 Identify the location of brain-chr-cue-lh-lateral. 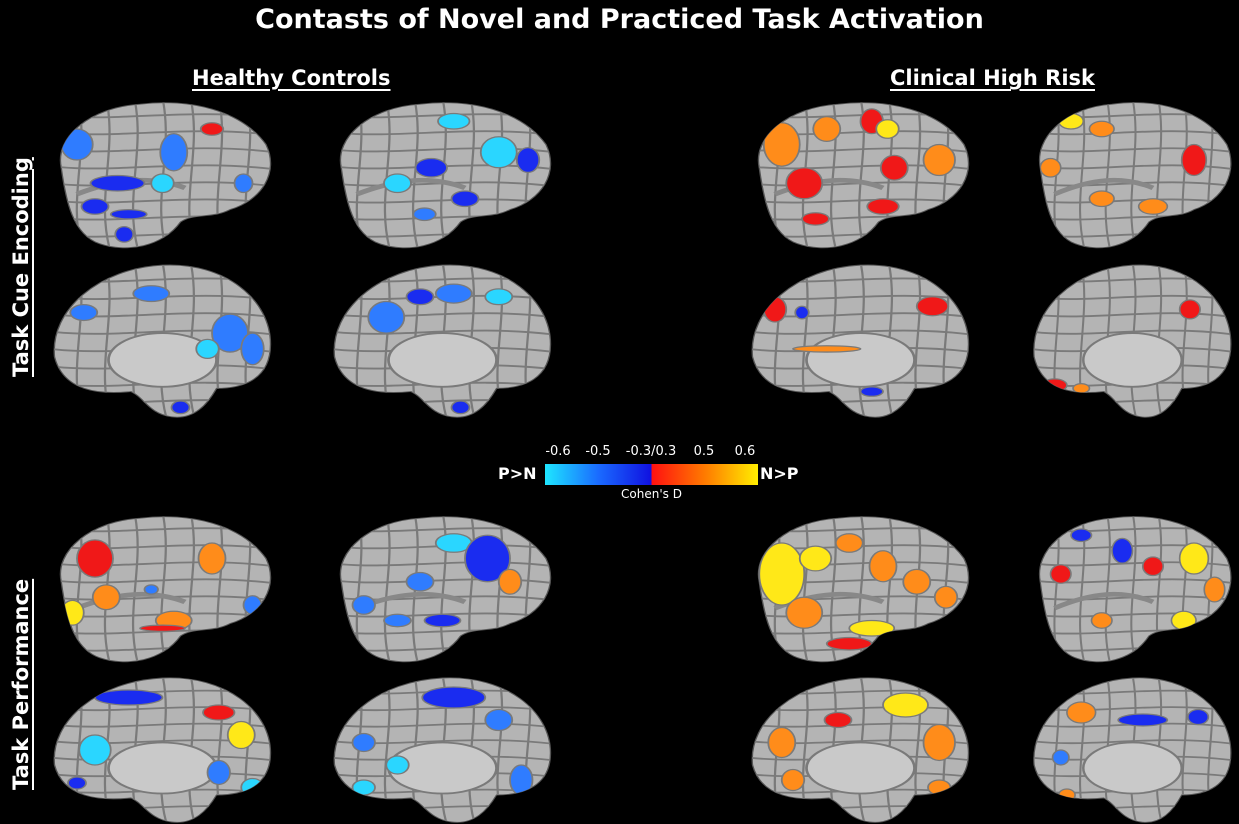
(863, 175).